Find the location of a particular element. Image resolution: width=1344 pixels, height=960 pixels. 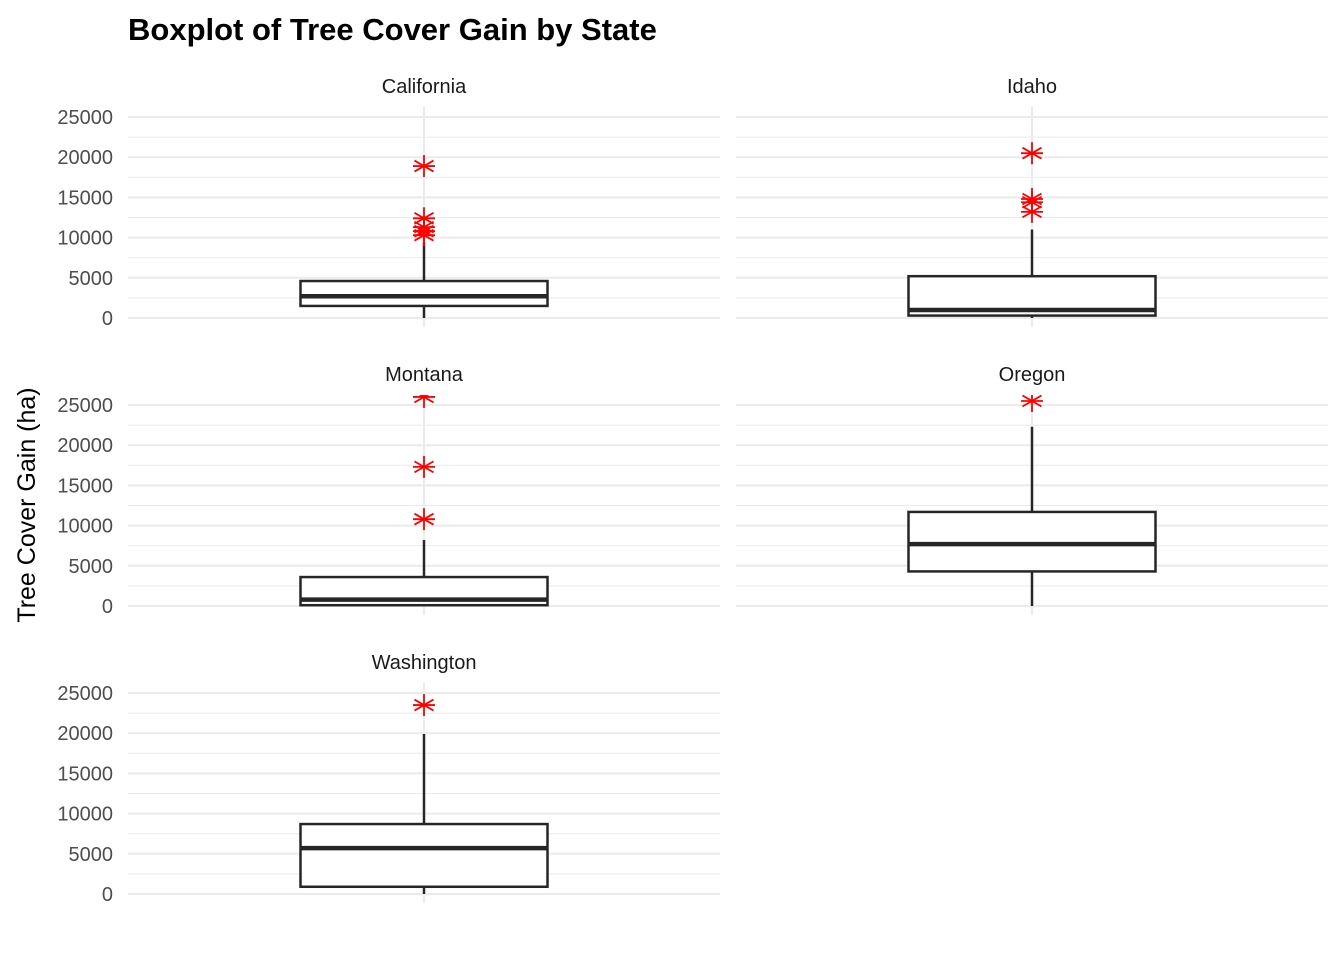

facet-label-montana: Montana is located at coordinates (424, 375).